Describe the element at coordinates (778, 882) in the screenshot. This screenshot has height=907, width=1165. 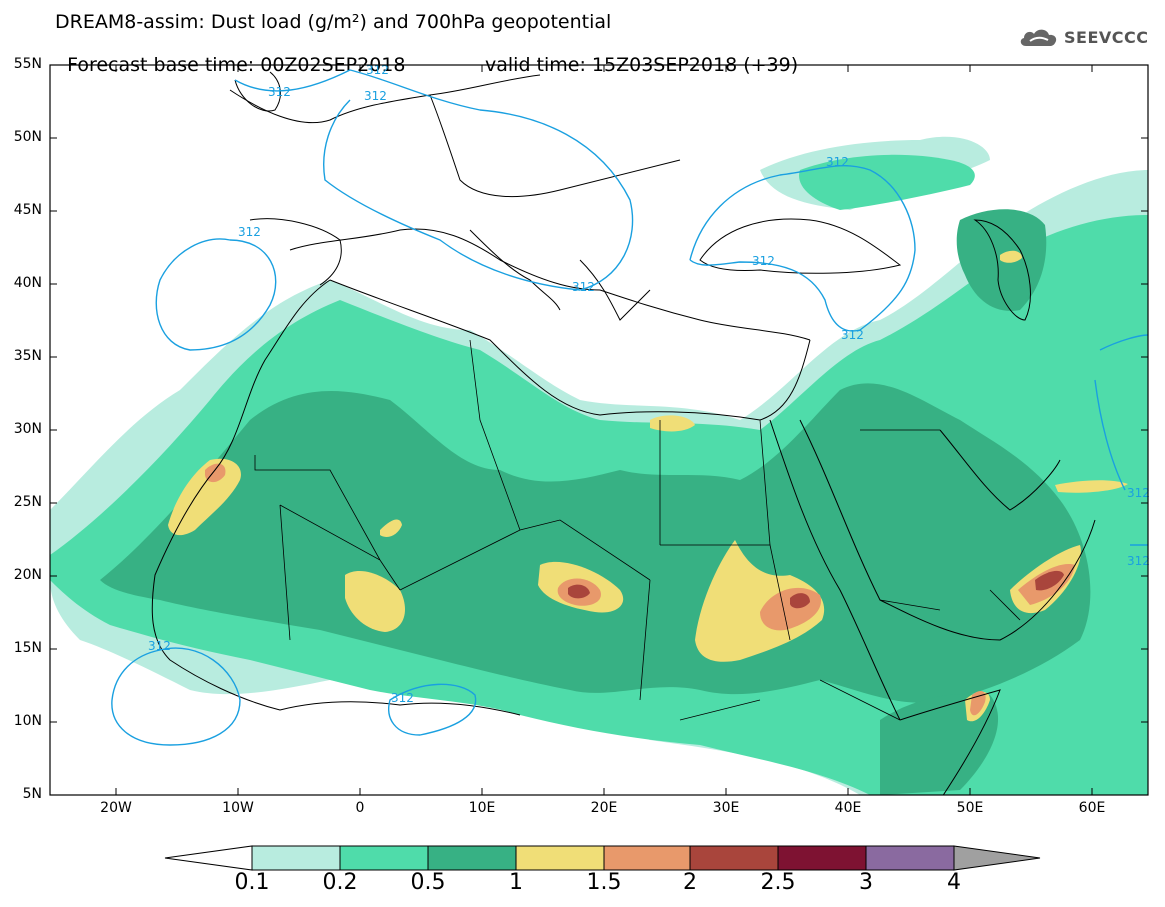
I see `colorbar-tick-label: 2.5` at that location.